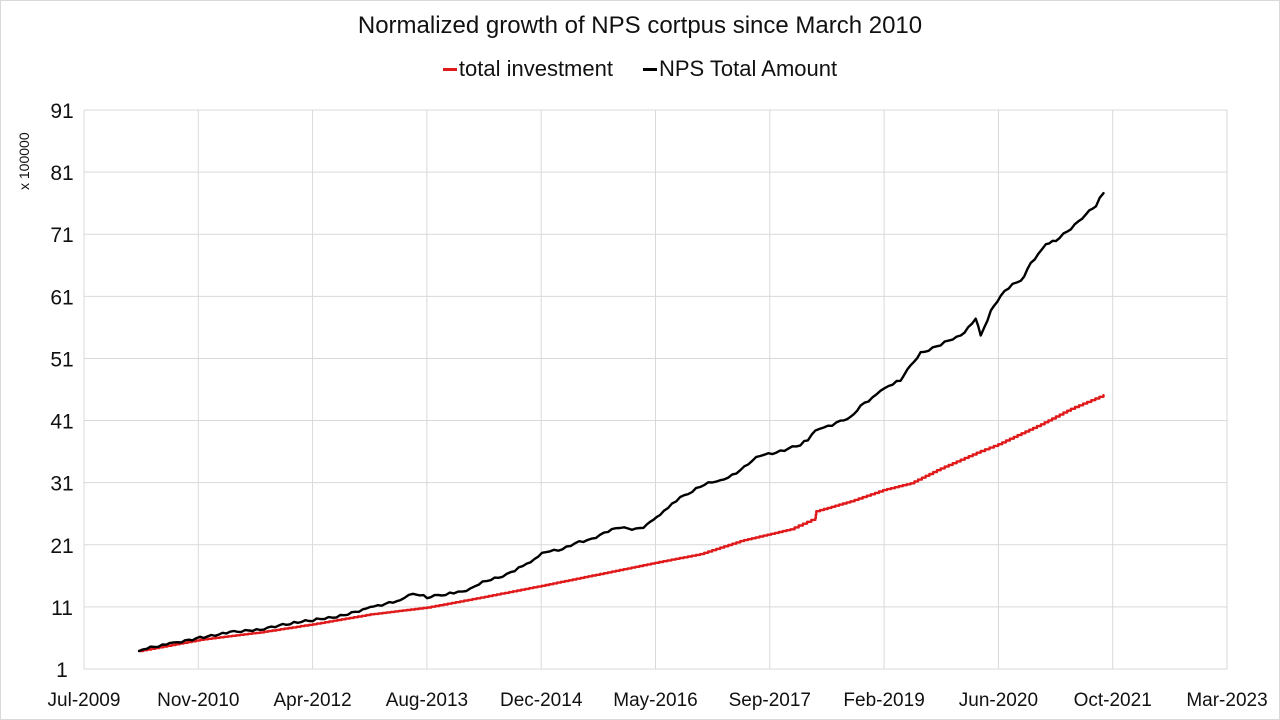  I want to click on y-tick-label: 1, so click(62, 670).